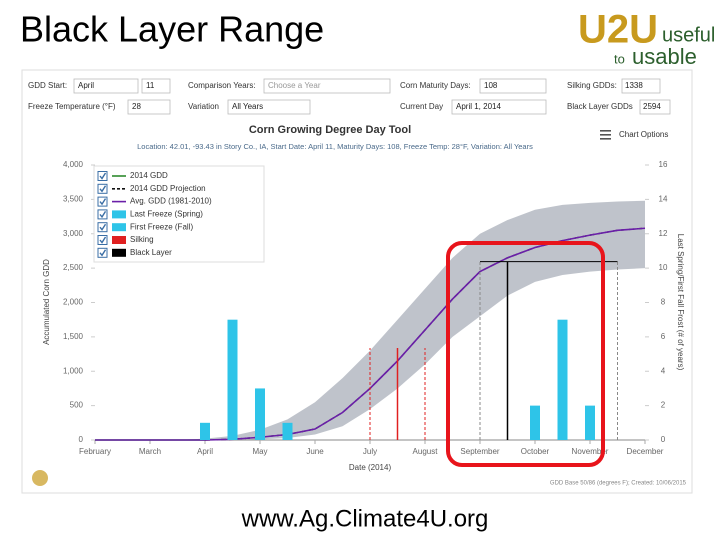 This screenshot has width=720, height=545. I want to click on y2-tick-label: 12, so click(663, 233).